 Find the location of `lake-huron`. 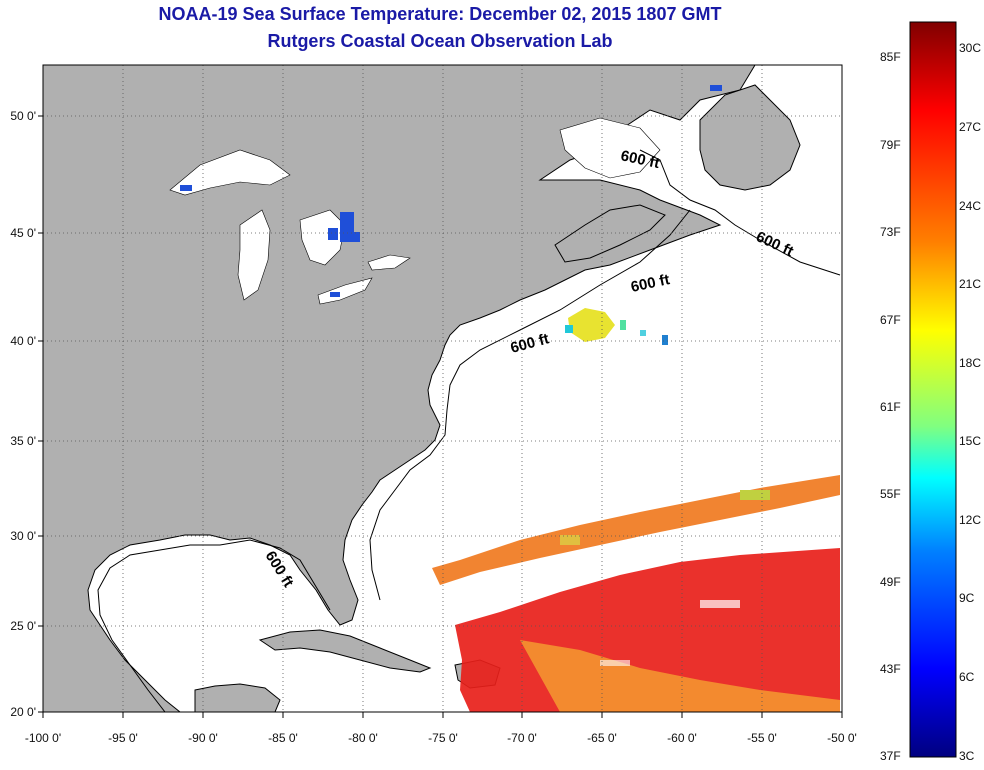

lake-huron is located at coordinates (322, 237).